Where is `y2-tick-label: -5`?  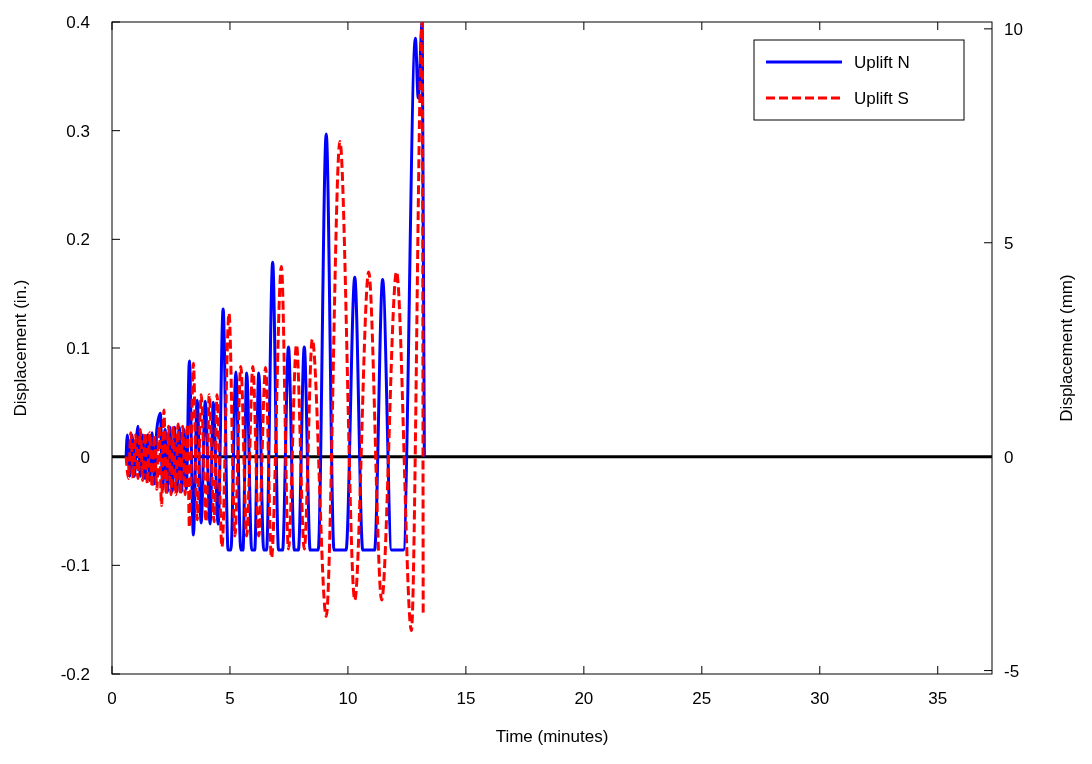
y2-tick-label: -5 is located at coordinates (1012, 671).